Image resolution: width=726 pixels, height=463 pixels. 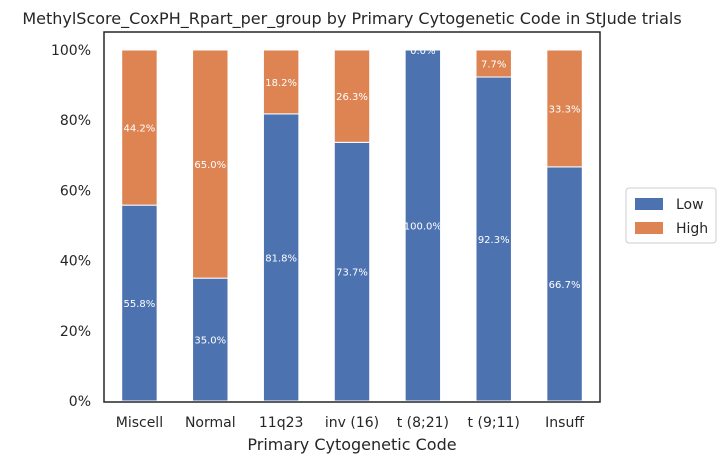 I want to click on data-label-high-3: 26.3%, so click(x=352, y=97).